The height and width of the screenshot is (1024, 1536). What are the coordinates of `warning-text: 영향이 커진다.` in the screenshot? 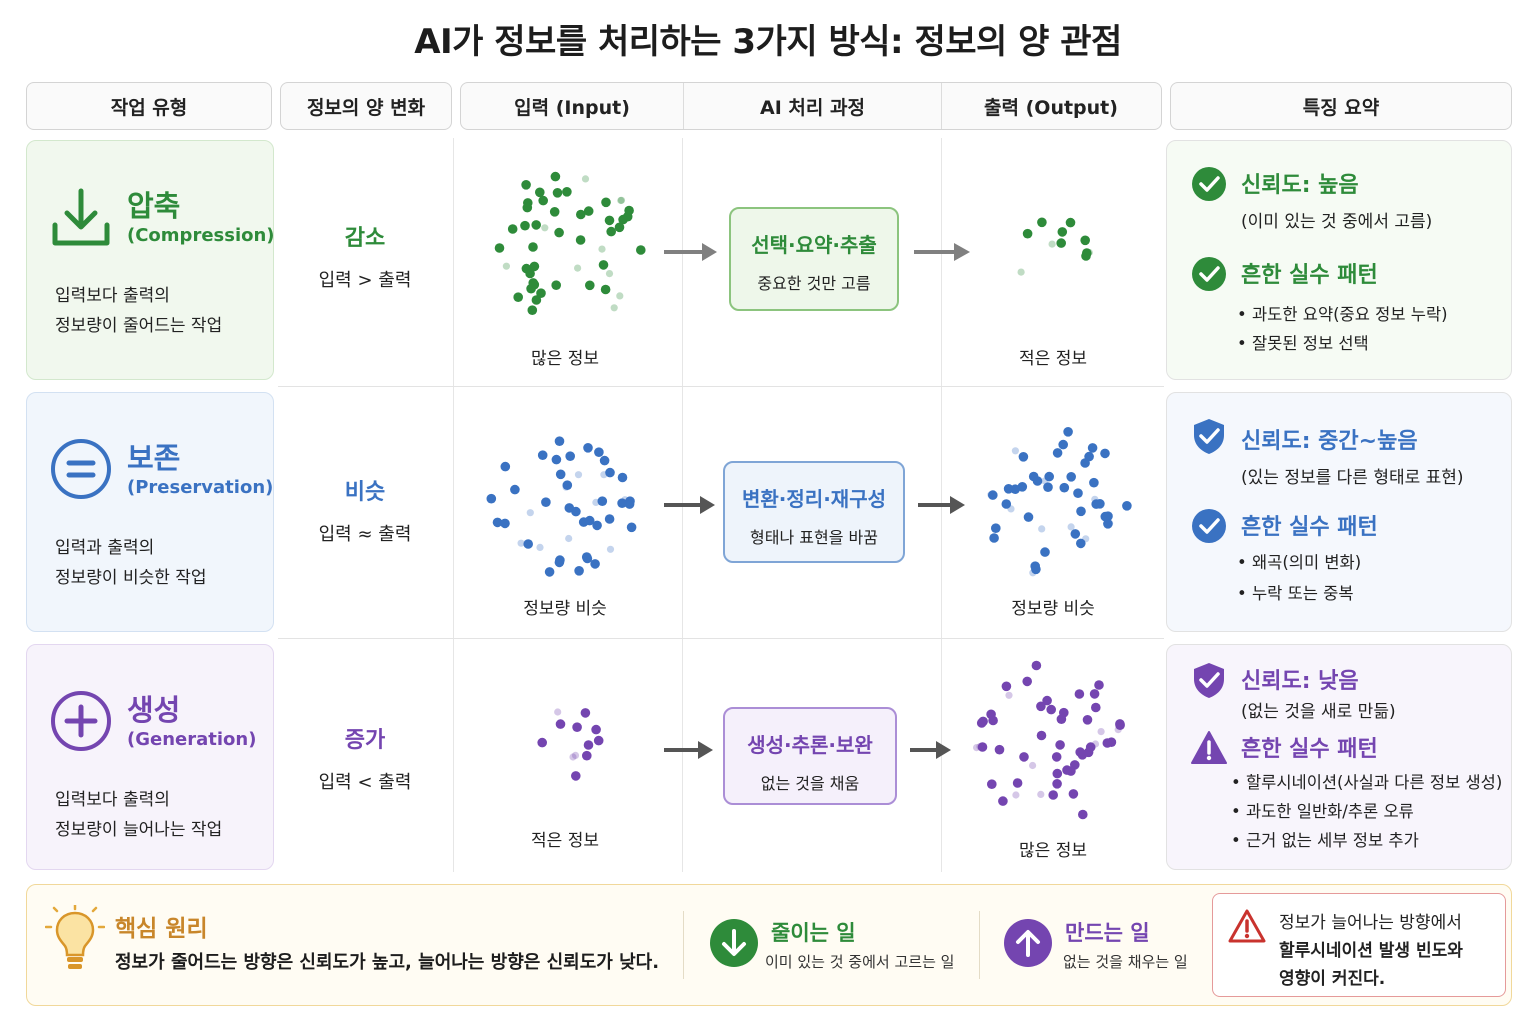 It's located at (1332, 979).